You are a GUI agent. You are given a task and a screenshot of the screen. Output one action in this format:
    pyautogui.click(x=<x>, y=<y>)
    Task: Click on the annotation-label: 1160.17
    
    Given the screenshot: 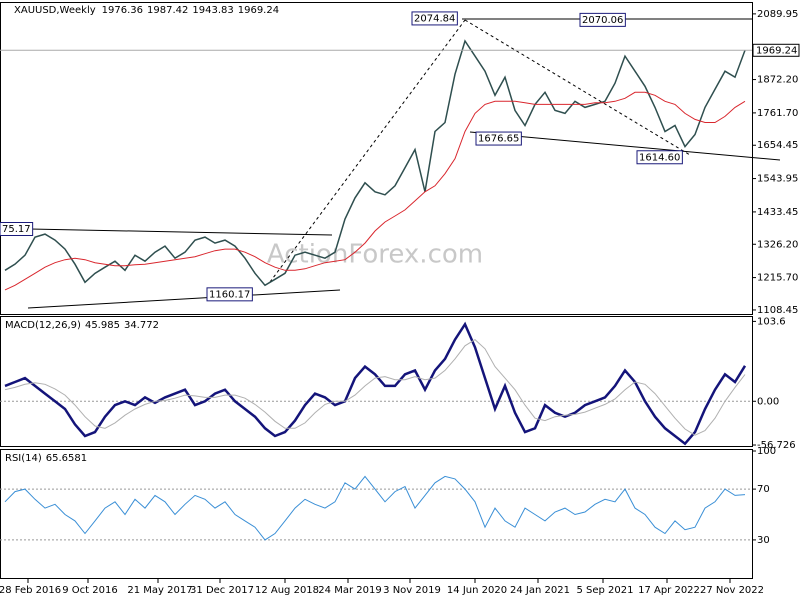 What is the action you would take?
    pyautogui.click(x=229, y=294)
    